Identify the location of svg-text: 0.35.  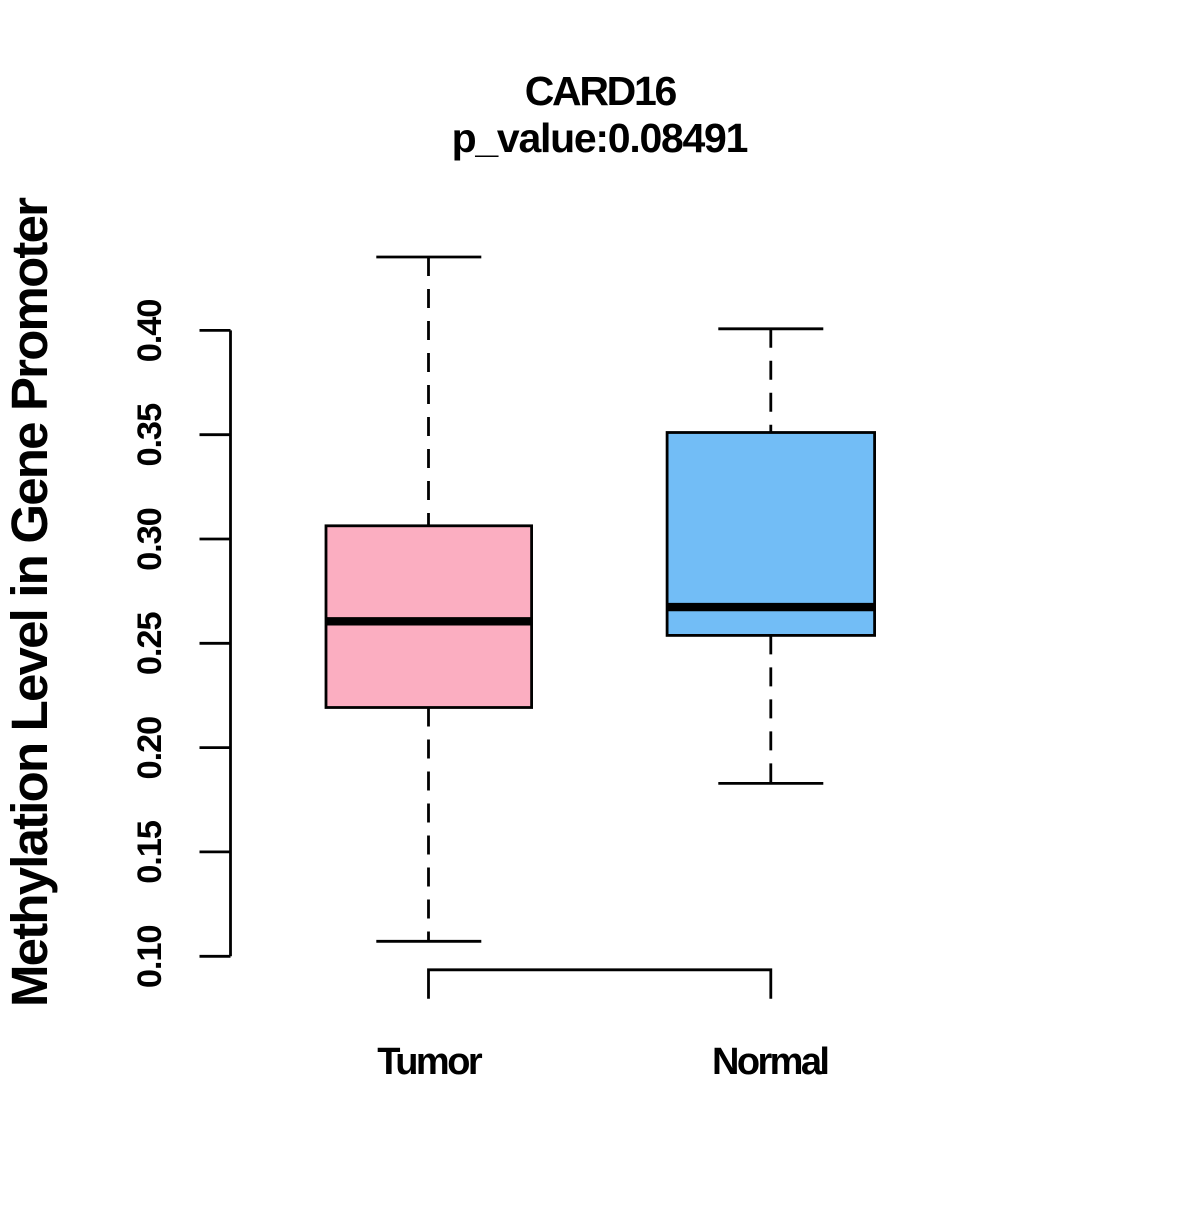
(150, 435).